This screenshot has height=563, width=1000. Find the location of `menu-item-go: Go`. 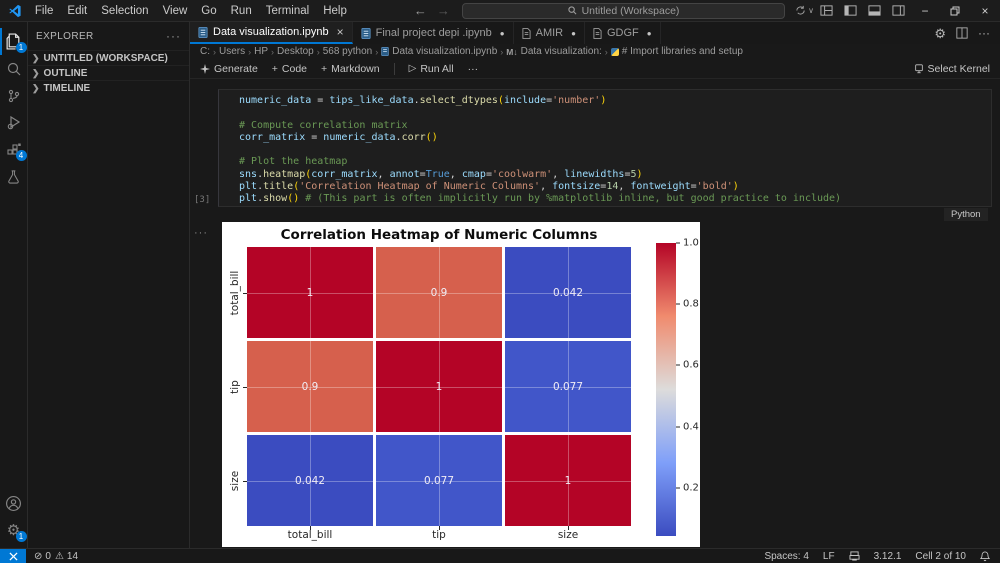

menu-item-go: Go is located at coordinates (209, 10).